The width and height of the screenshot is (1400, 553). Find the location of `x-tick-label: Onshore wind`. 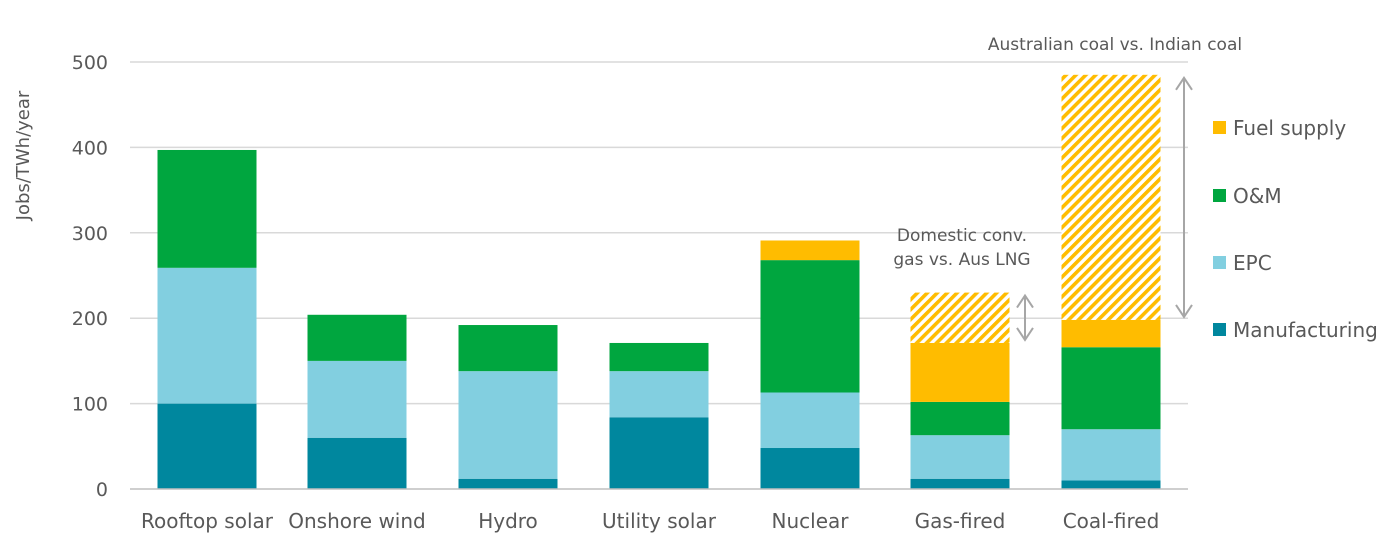

x-tick-label: Onshore wind is located at coordinates (356, 521).